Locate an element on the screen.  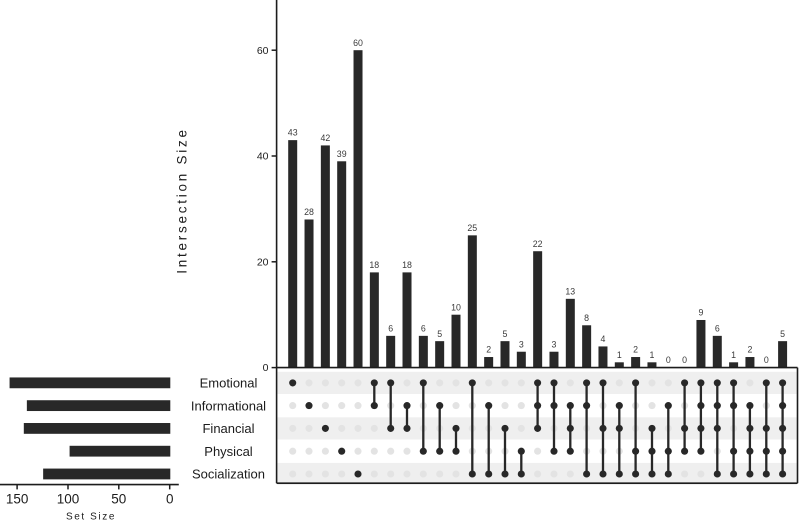
svg-text: Financial is located at coordinates (228, 428).